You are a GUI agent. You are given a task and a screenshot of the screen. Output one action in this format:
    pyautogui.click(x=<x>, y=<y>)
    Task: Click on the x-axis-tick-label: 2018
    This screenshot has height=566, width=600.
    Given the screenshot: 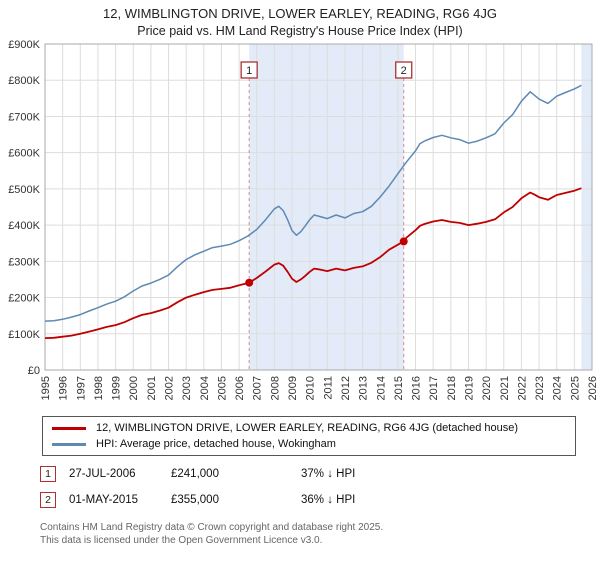 What is the action you would take?
    pyautogui.click(x=452, y=388)
    